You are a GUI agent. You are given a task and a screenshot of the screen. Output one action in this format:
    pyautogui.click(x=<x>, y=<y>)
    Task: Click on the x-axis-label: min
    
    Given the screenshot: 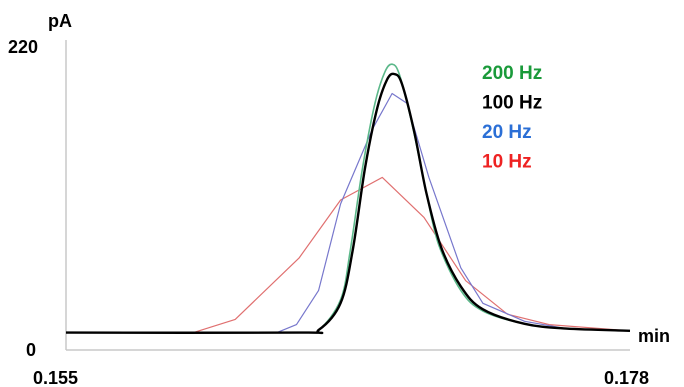 What is the action you would take?
    pyautogui.click(x=654, y=336)
    